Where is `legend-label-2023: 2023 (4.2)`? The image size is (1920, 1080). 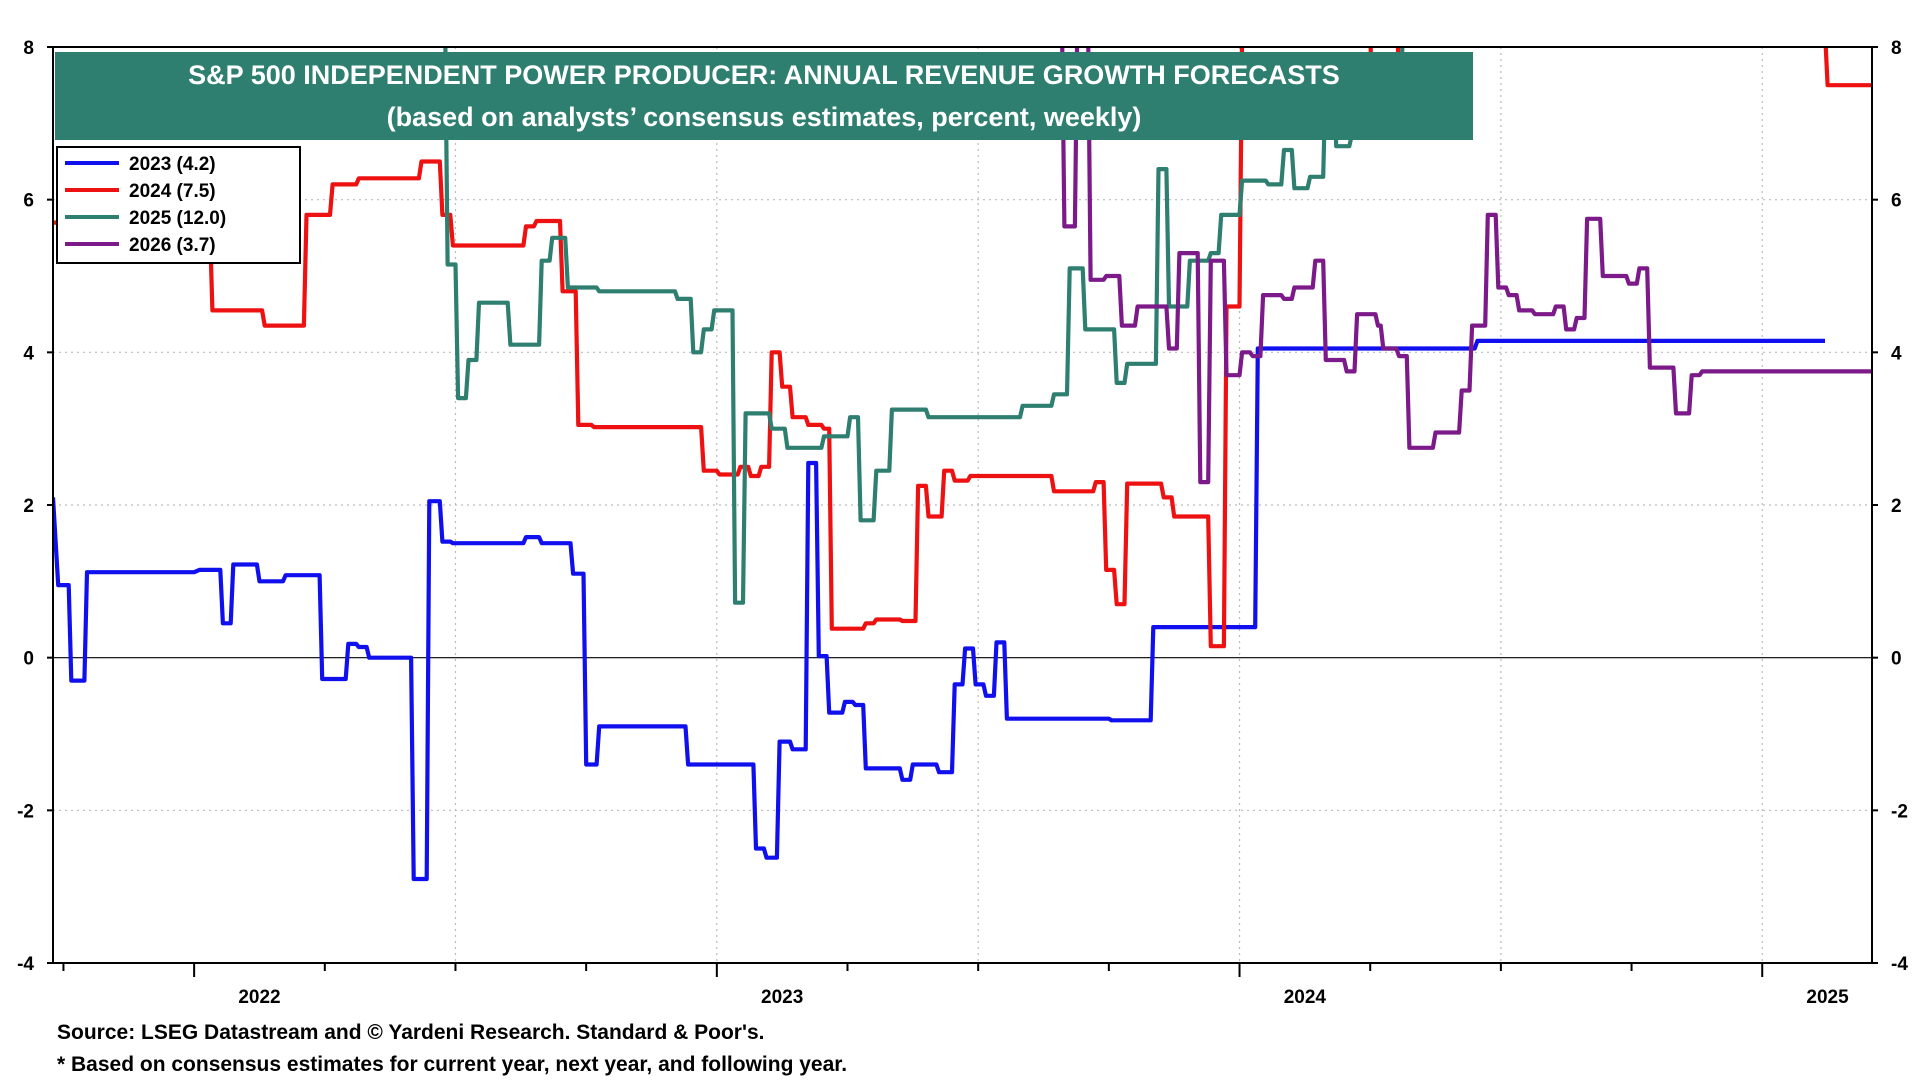 legend-label-2023: 2023 (4.2) is located at coordinates (172, 164).